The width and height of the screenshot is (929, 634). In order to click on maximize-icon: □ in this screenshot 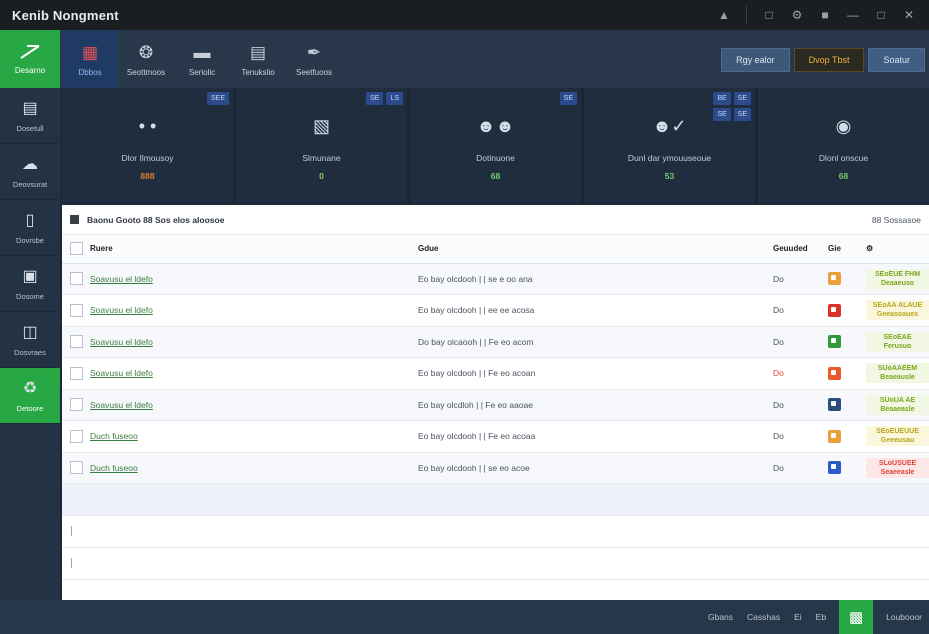, I will do `click(881, 15)`.